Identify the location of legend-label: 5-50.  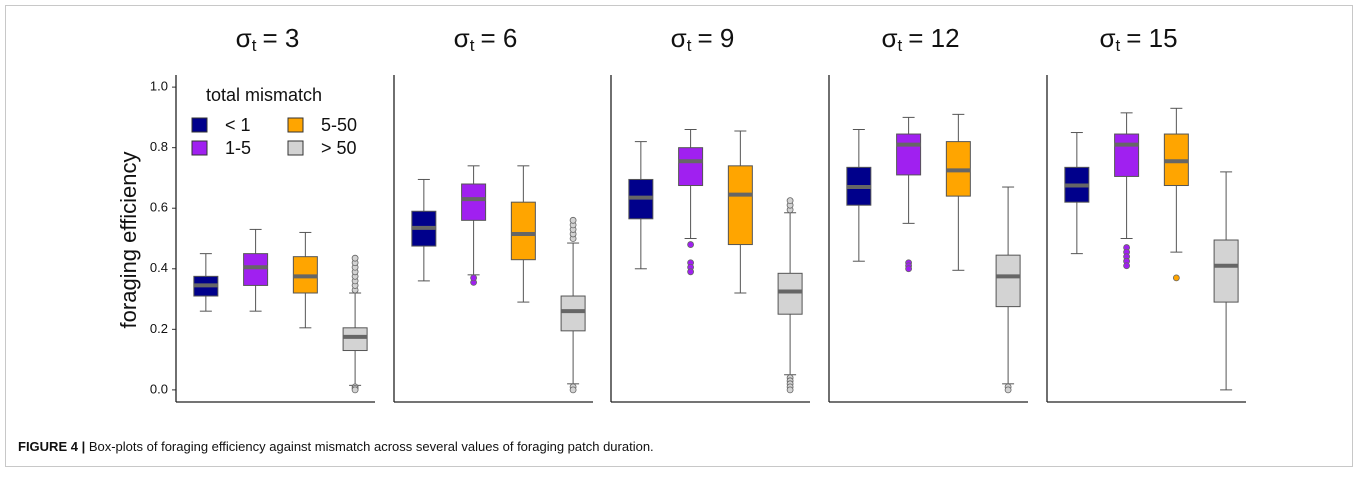
(339, 125).